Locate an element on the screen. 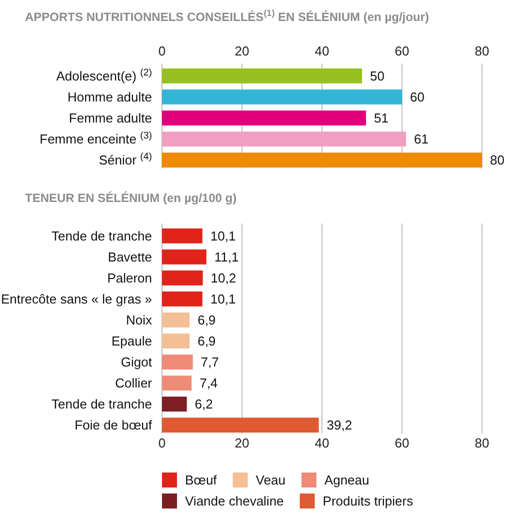  data-label: 61 is located at coordinates (421, 139).